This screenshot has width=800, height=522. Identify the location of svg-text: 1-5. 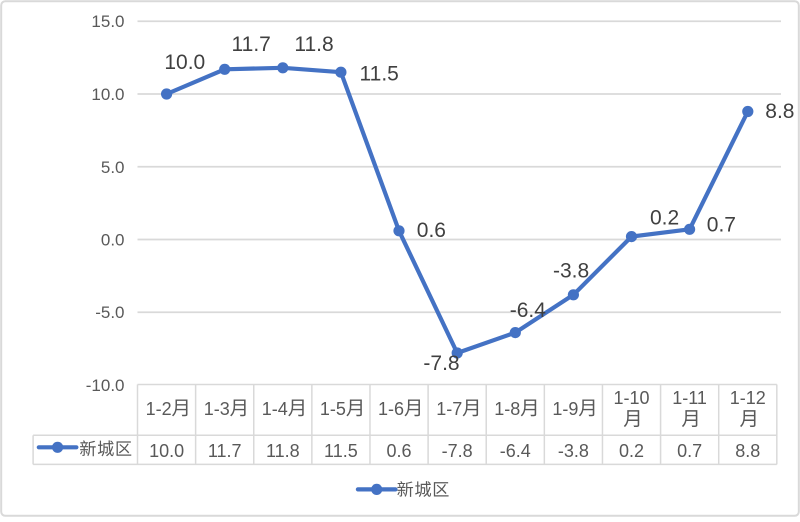
(333, 409).